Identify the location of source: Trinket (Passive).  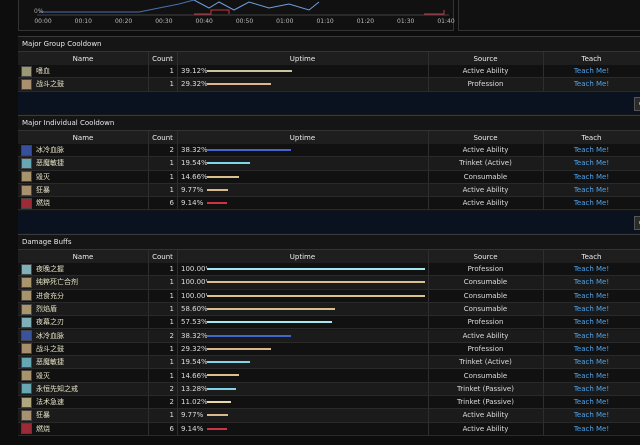
(485, 388).